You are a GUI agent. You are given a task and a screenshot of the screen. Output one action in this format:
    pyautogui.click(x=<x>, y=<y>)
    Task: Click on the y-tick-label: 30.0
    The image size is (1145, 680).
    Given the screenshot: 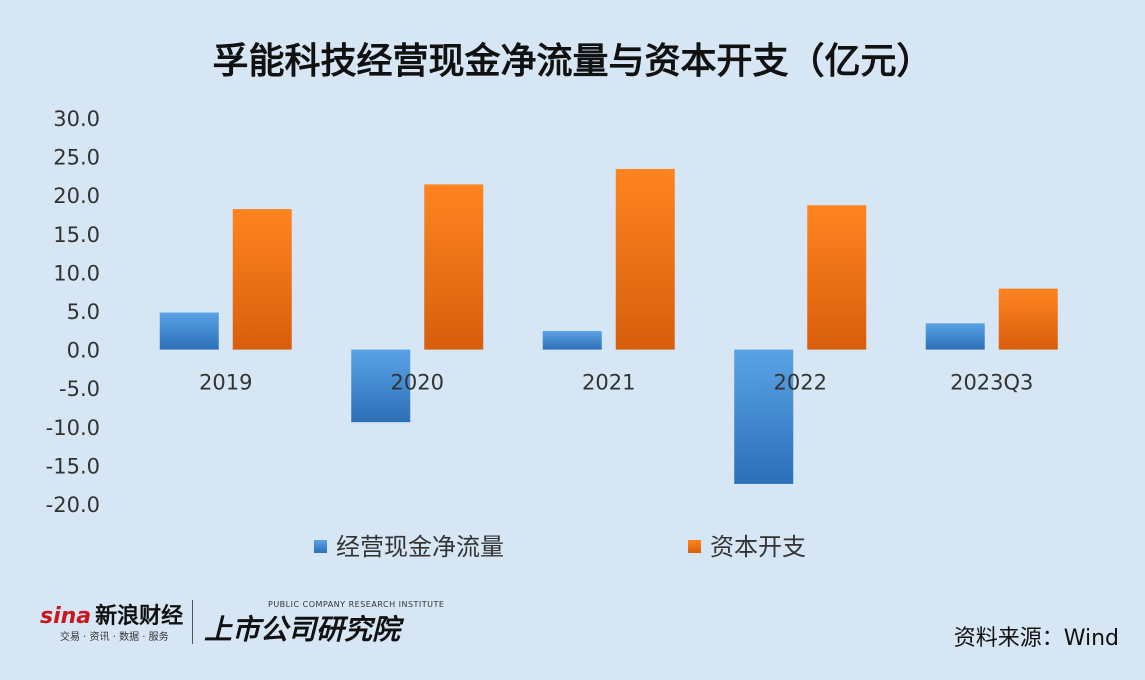 What is the action you would take?
    pyautogui.click(x=76, y=119)
    